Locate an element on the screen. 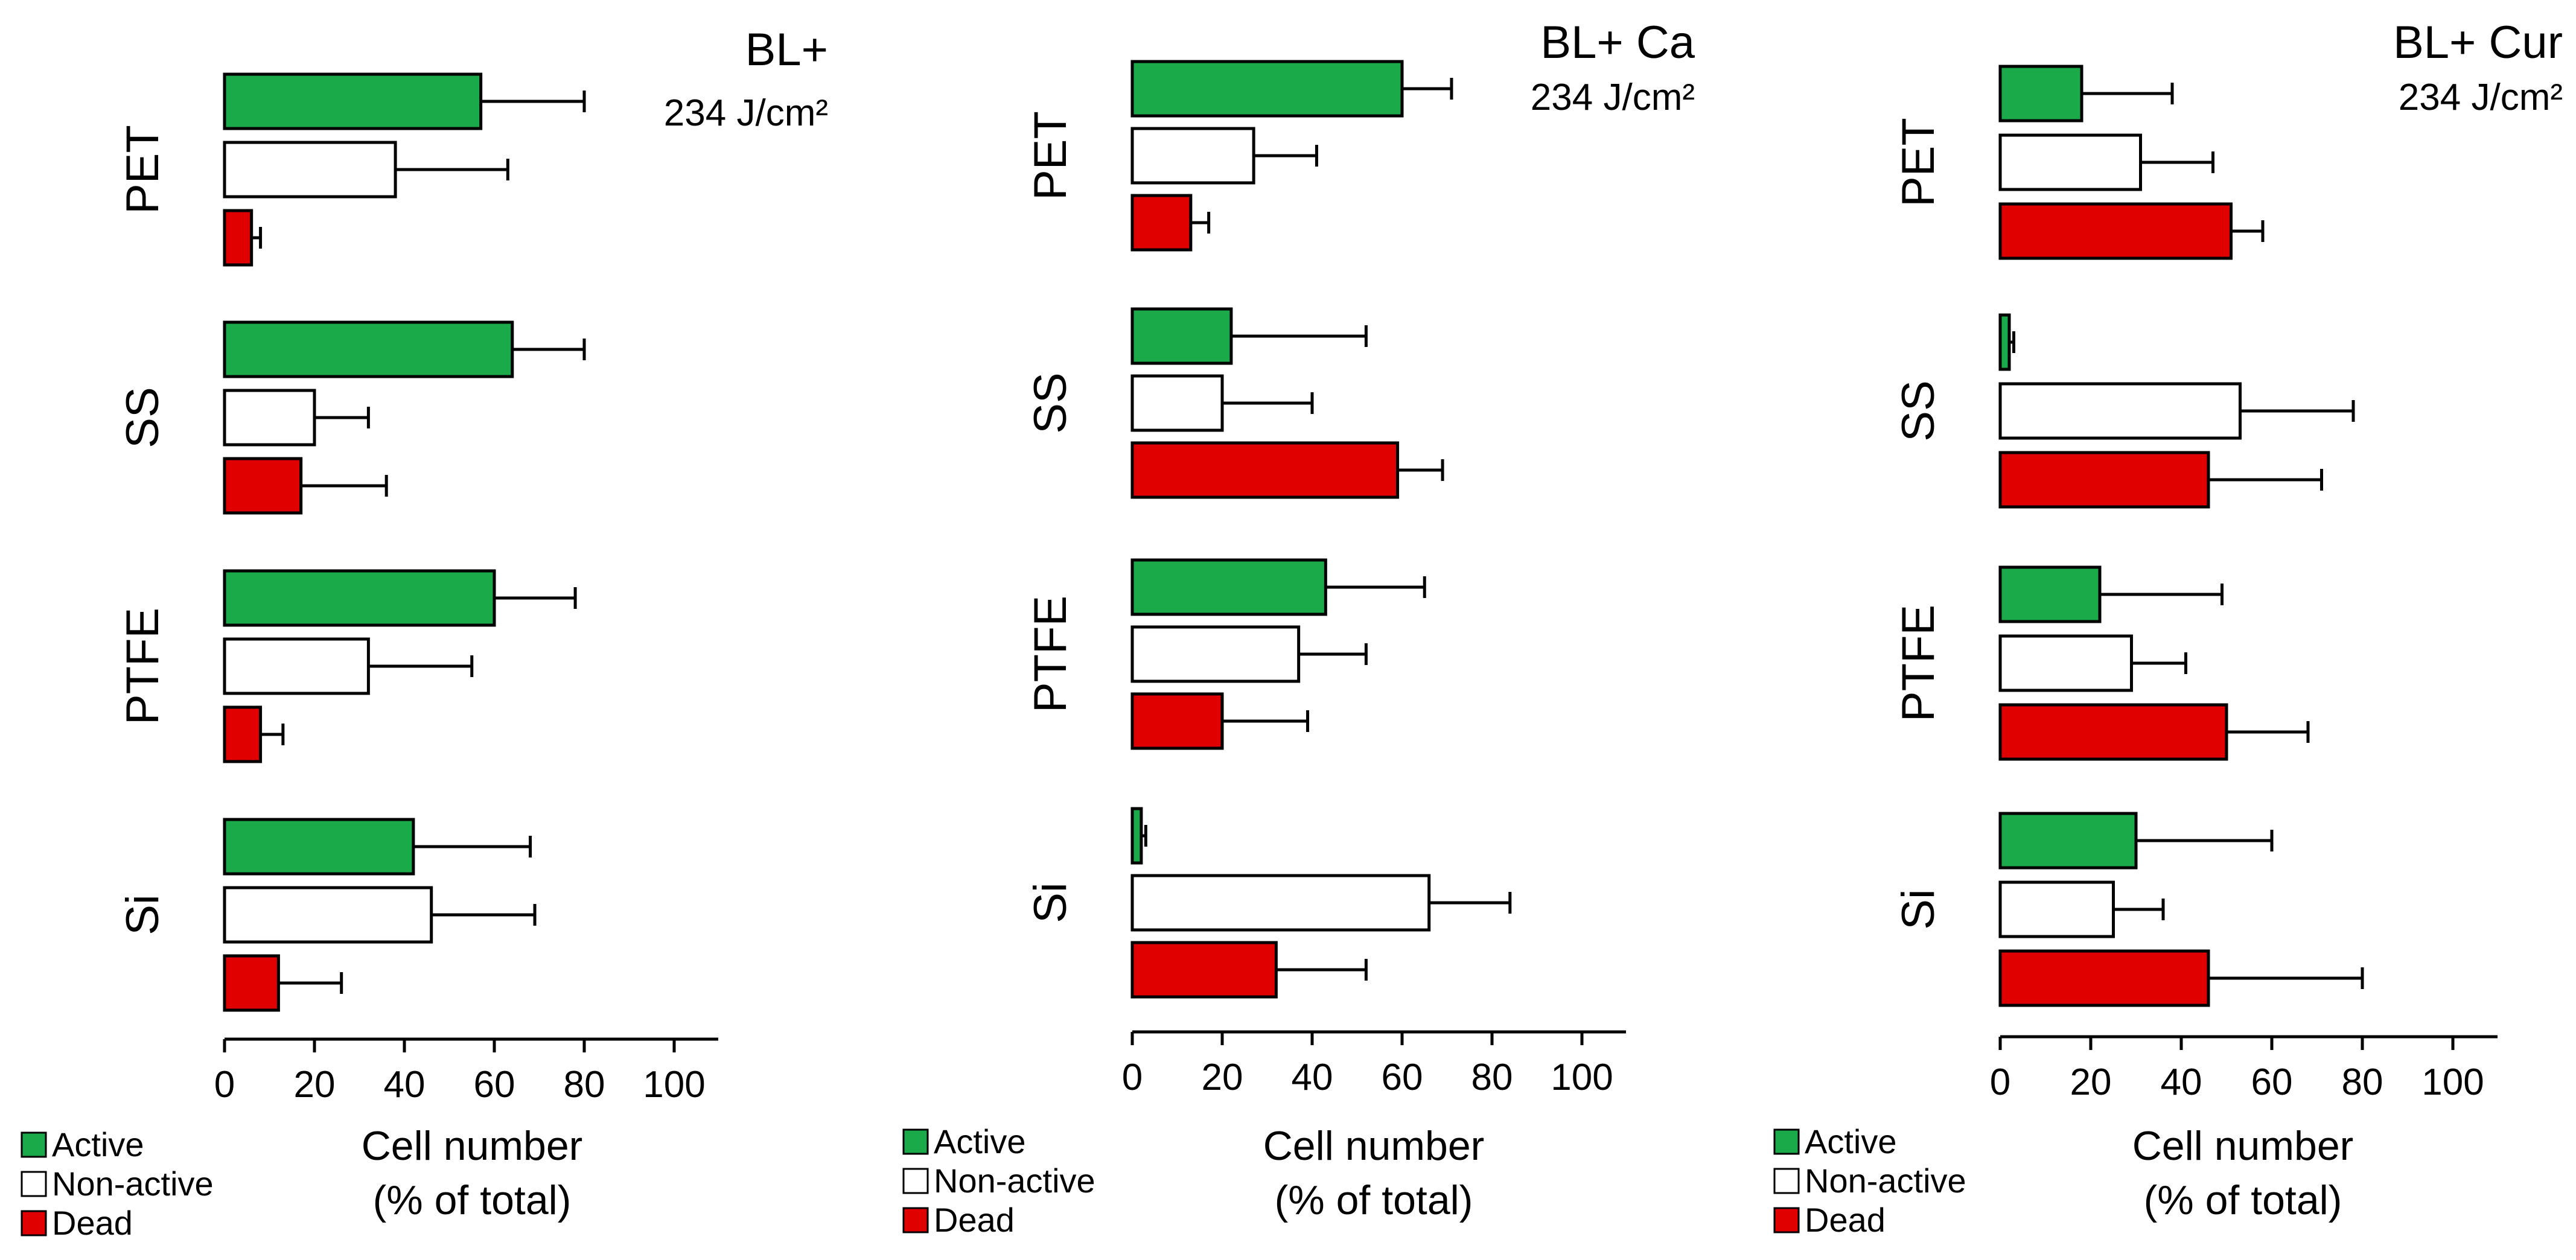  panel-3-legend: Active Non-active Dead is located at coordinates (1869, 1180).